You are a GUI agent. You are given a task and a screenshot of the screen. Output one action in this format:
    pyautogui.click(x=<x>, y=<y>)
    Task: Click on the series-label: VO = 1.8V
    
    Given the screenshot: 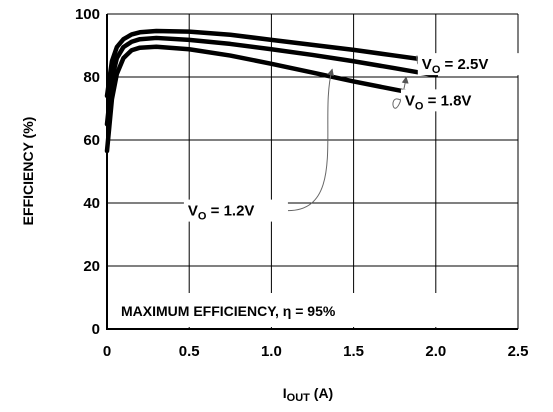 What is the action you would take?
    pyautogui.click(x=438, y=102)
    